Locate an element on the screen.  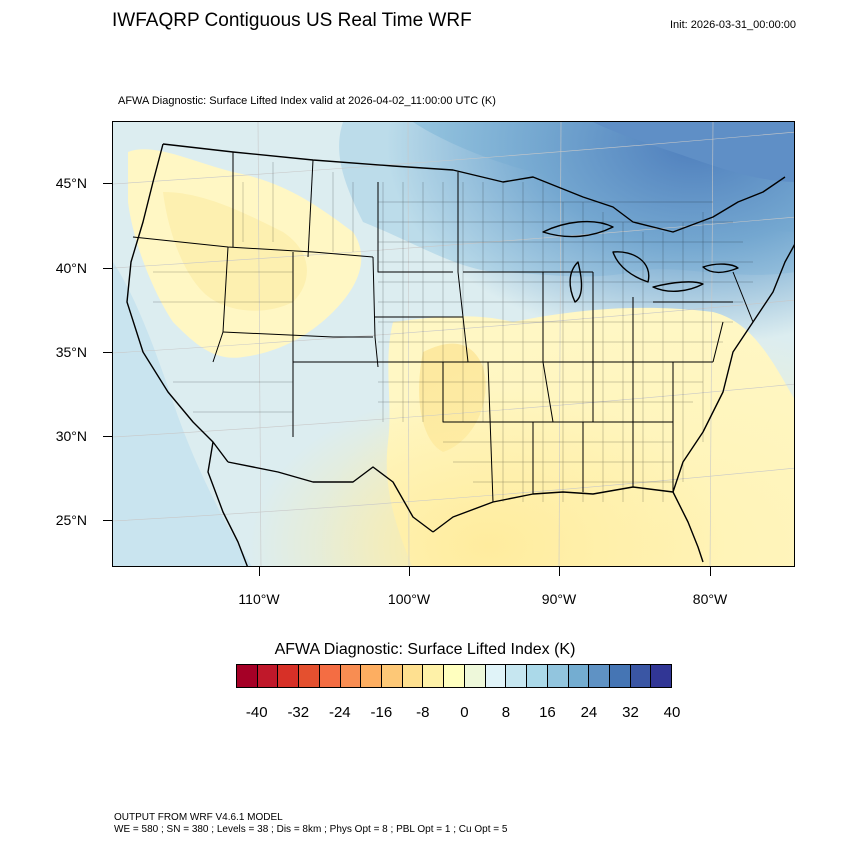
colorbar-tick-label: 32 is located at coordinates (630, 712).